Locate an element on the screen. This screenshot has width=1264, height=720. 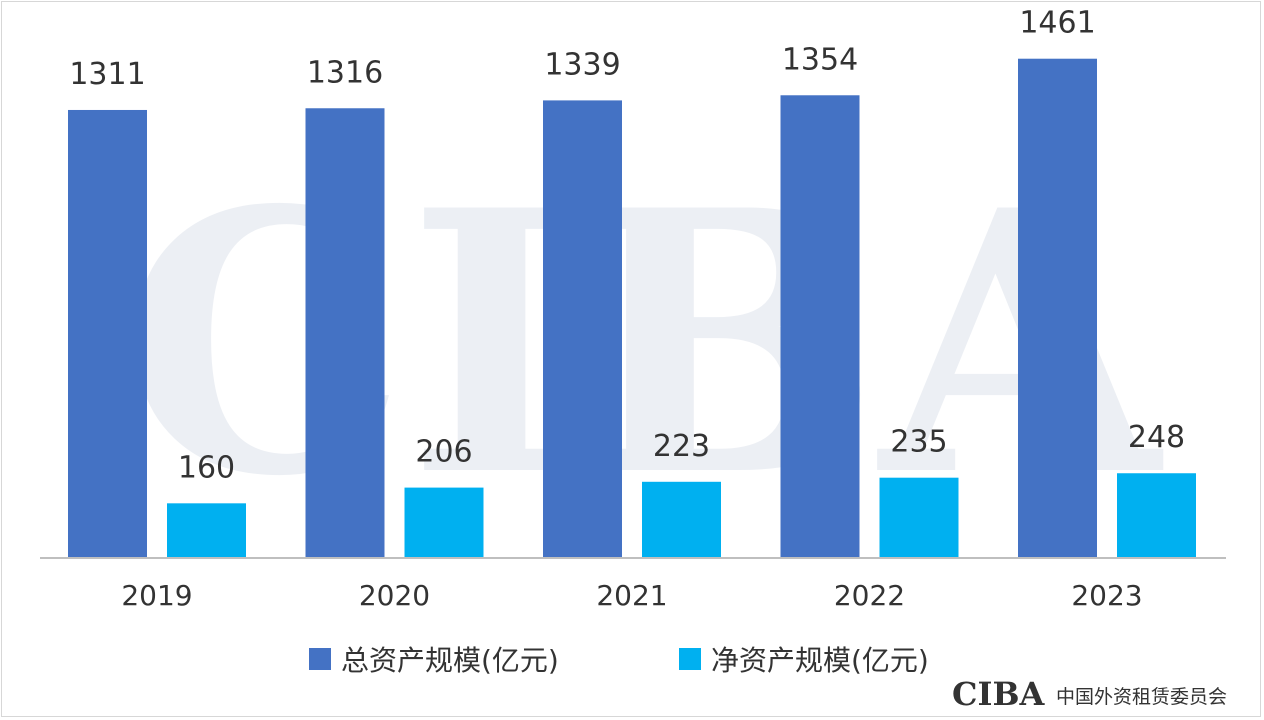
legend: 总资产规模(亿元) 净资产规模(亿元) is located at coordinates (619, 660).